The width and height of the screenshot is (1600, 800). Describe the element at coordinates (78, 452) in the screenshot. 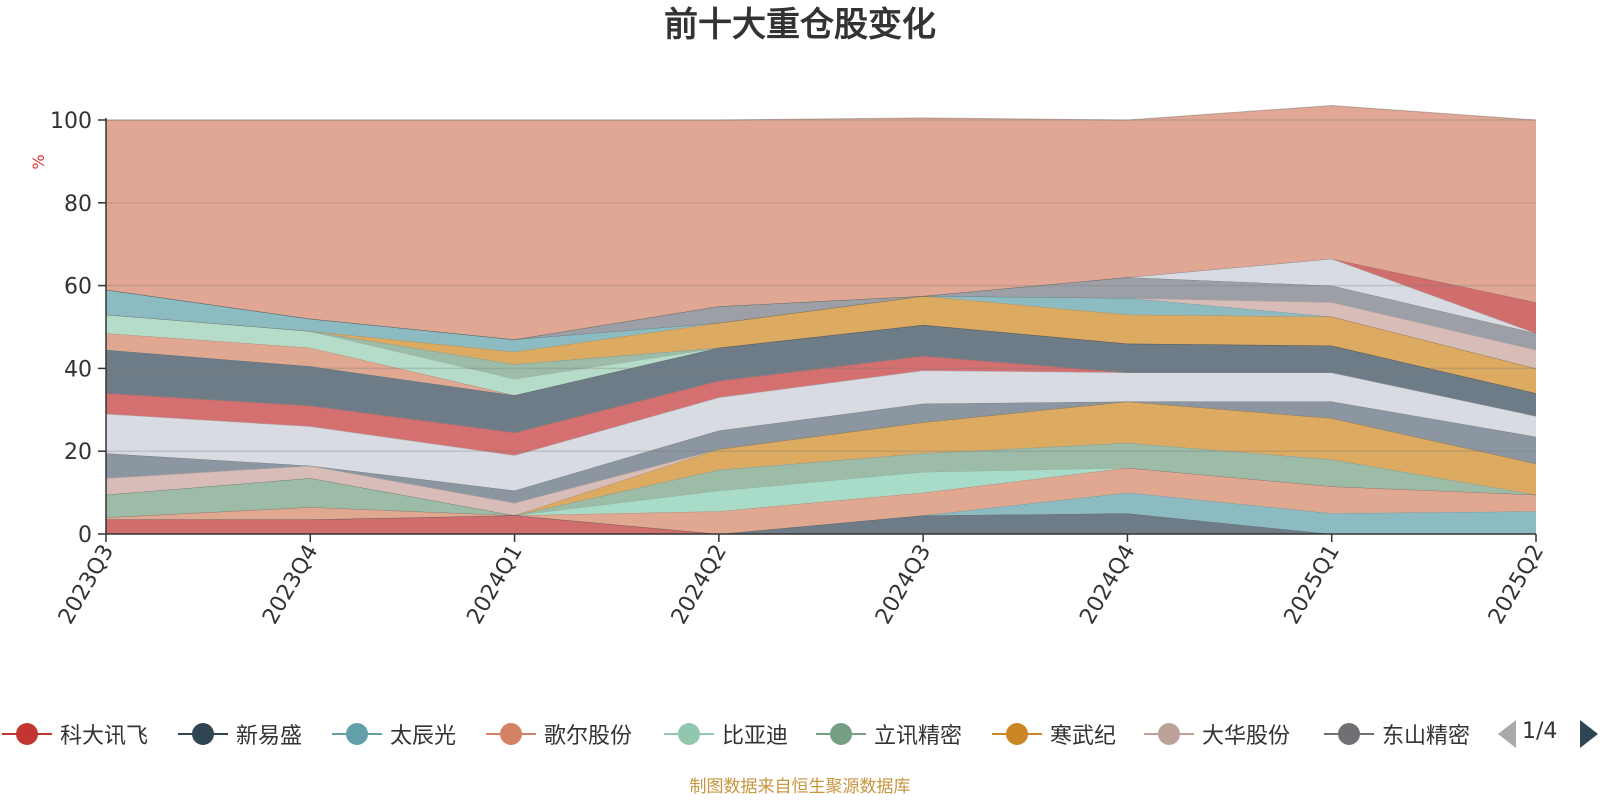

I see `y-tick-label: 20` at that location.